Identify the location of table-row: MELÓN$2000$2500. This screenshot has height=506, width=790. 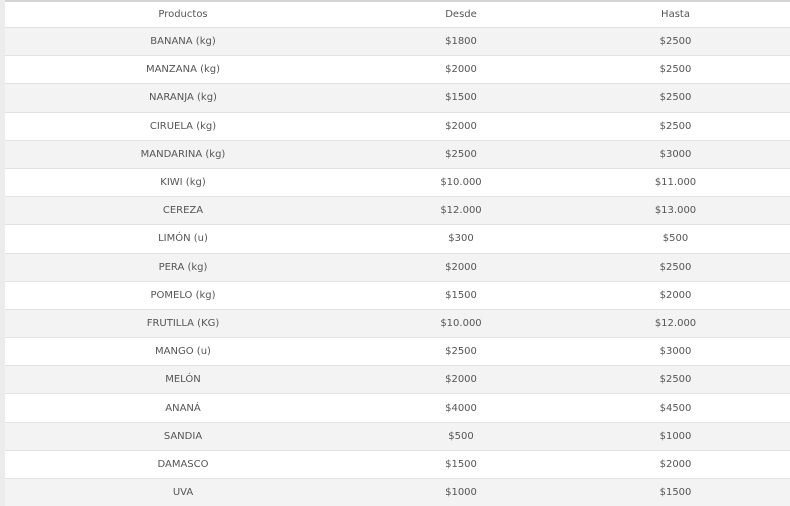
(397, 380).